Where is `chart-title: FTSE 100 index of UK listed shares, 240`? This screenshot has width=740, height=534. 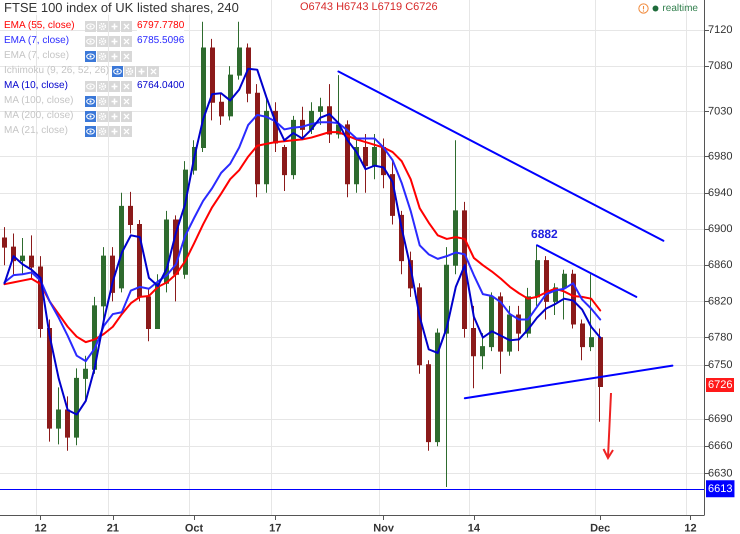
chart-title: FTSE 100 index of UK listed shares, 240 is located at coordinates (121, 7).